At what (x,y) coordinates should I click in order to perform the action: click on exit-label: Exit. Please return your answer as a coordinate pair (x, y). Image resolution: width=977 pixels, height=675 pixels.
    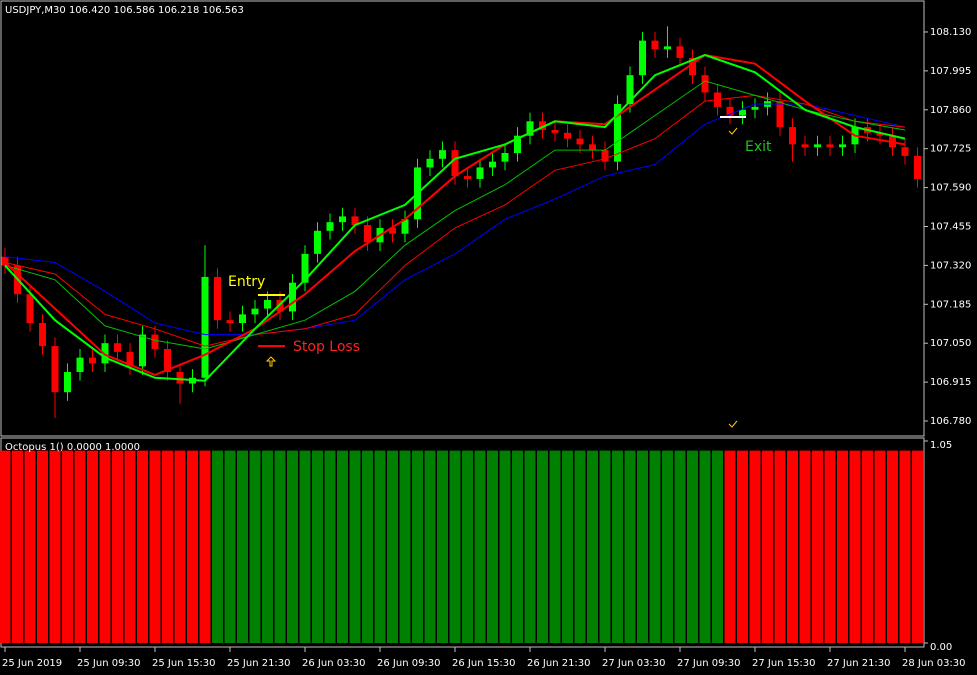
    Looking at the image, I should click on (758, 147).